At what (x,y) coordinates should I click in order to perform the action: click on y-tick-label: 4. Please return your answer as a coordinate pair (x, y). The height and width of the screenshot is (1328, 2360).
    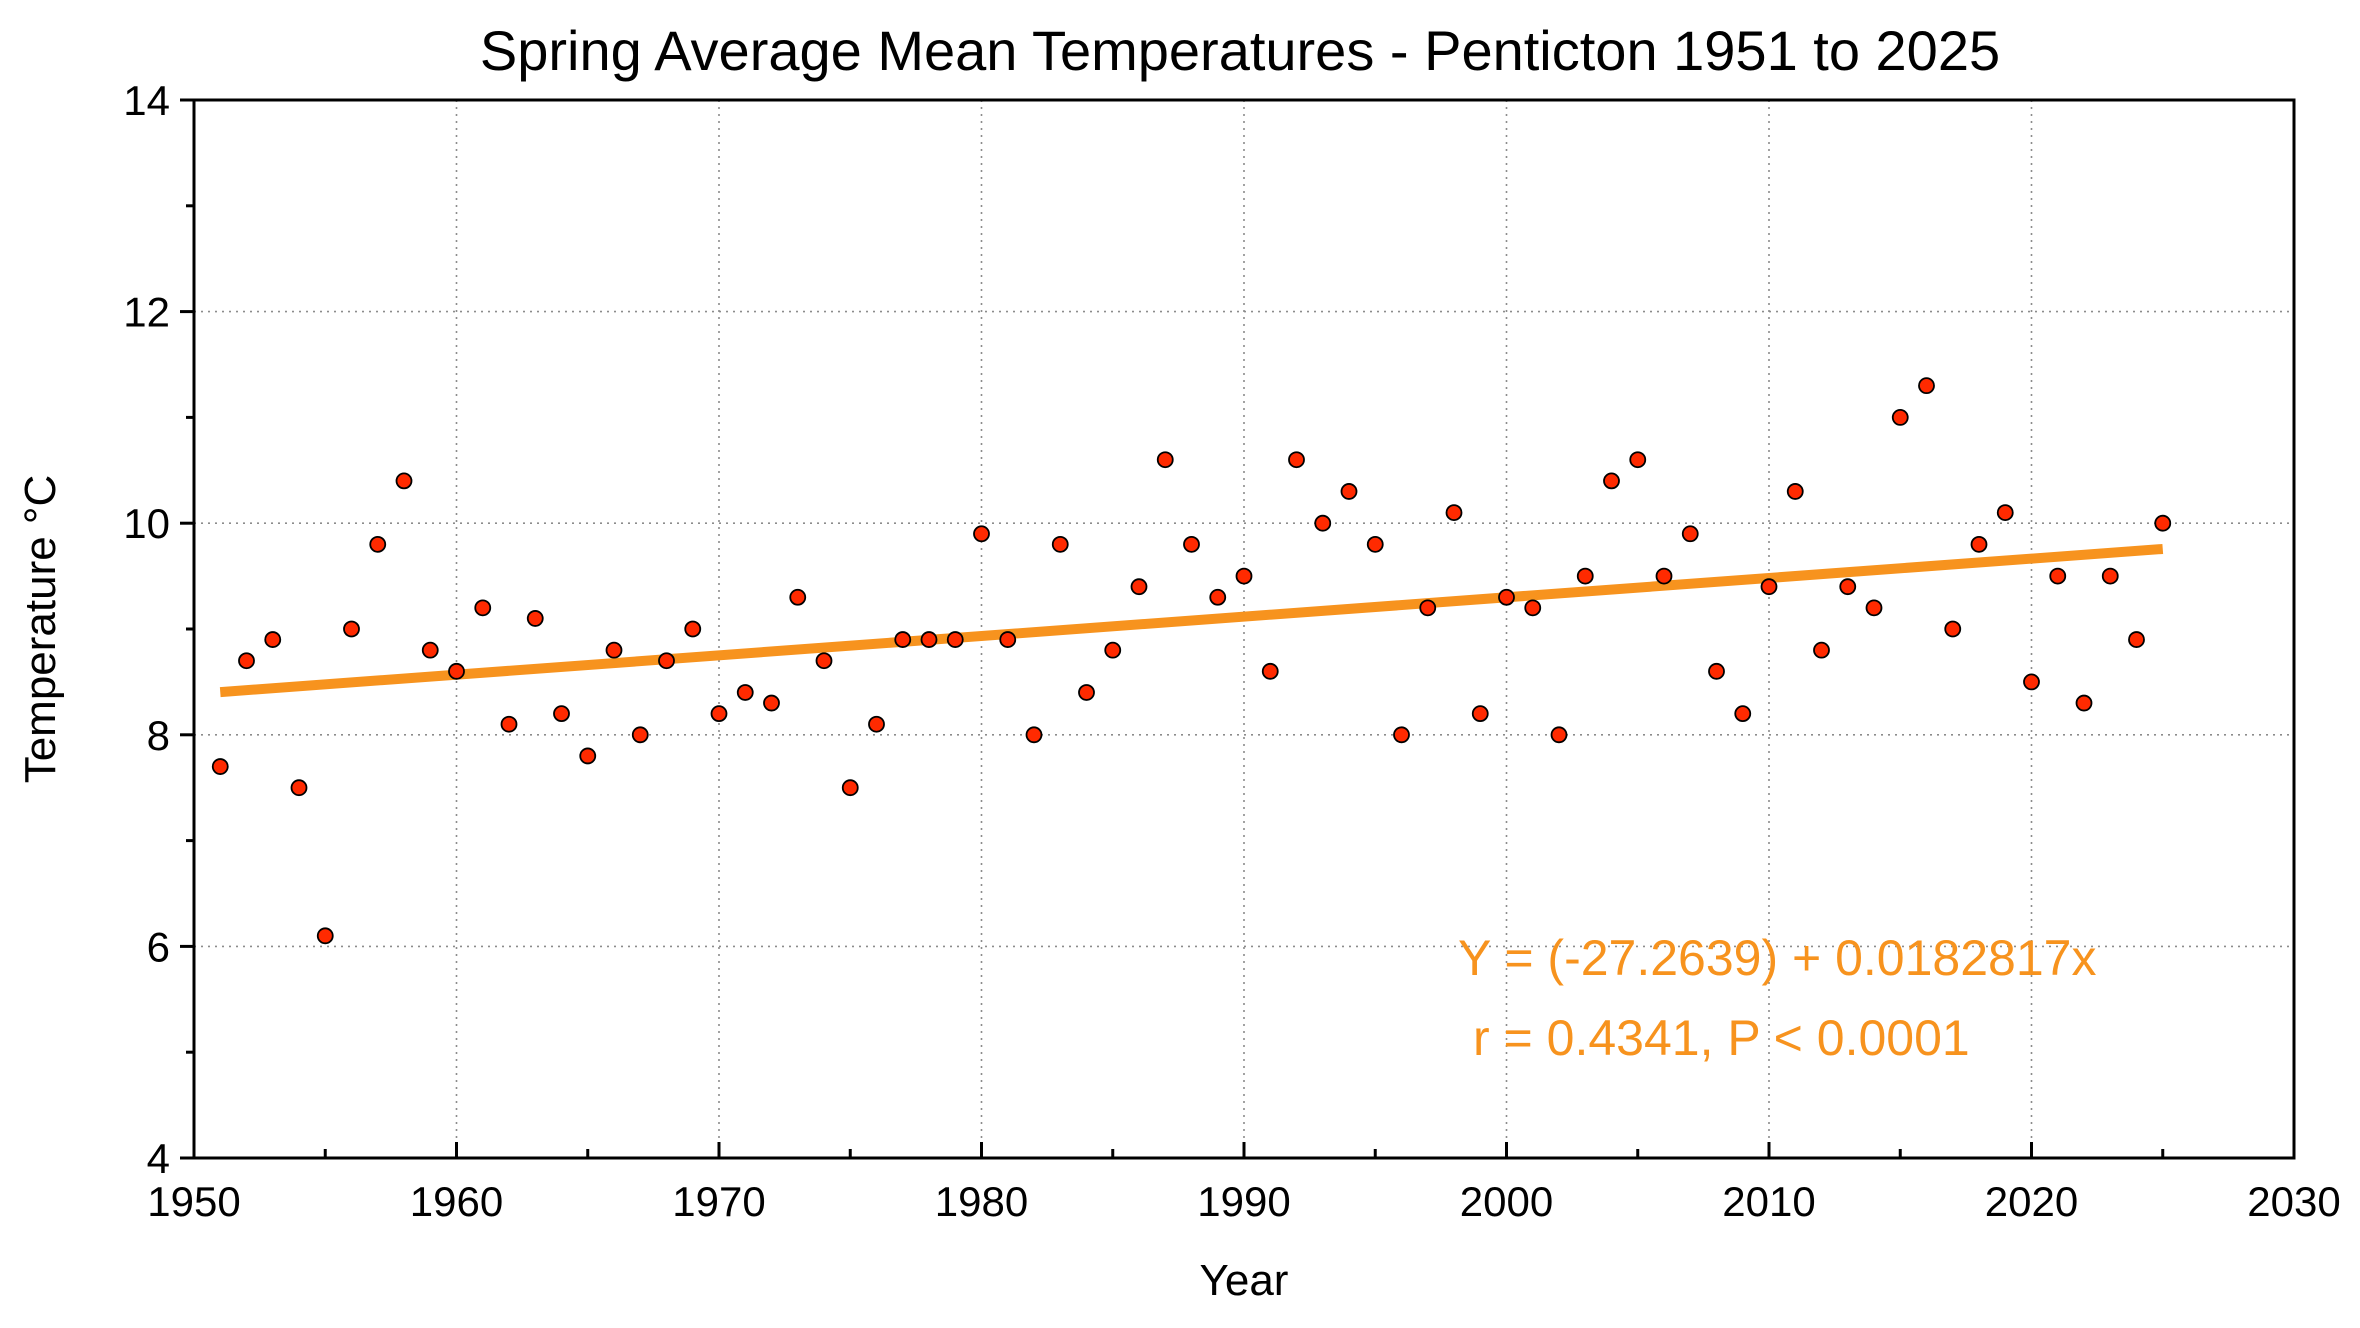
    Looking at the image, I should click on (158, 1158).